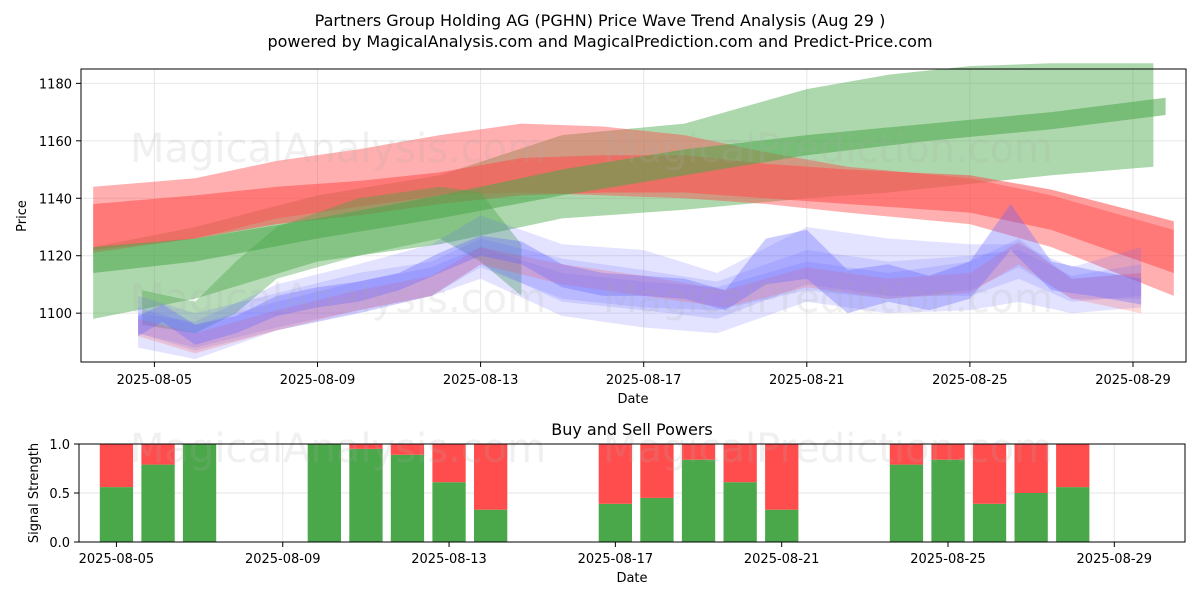  What do you see at coordinates (644, 380) in the screenshot?
I see `price-x-tick-label: 2025-08-17` at bounding box center [644, 380].